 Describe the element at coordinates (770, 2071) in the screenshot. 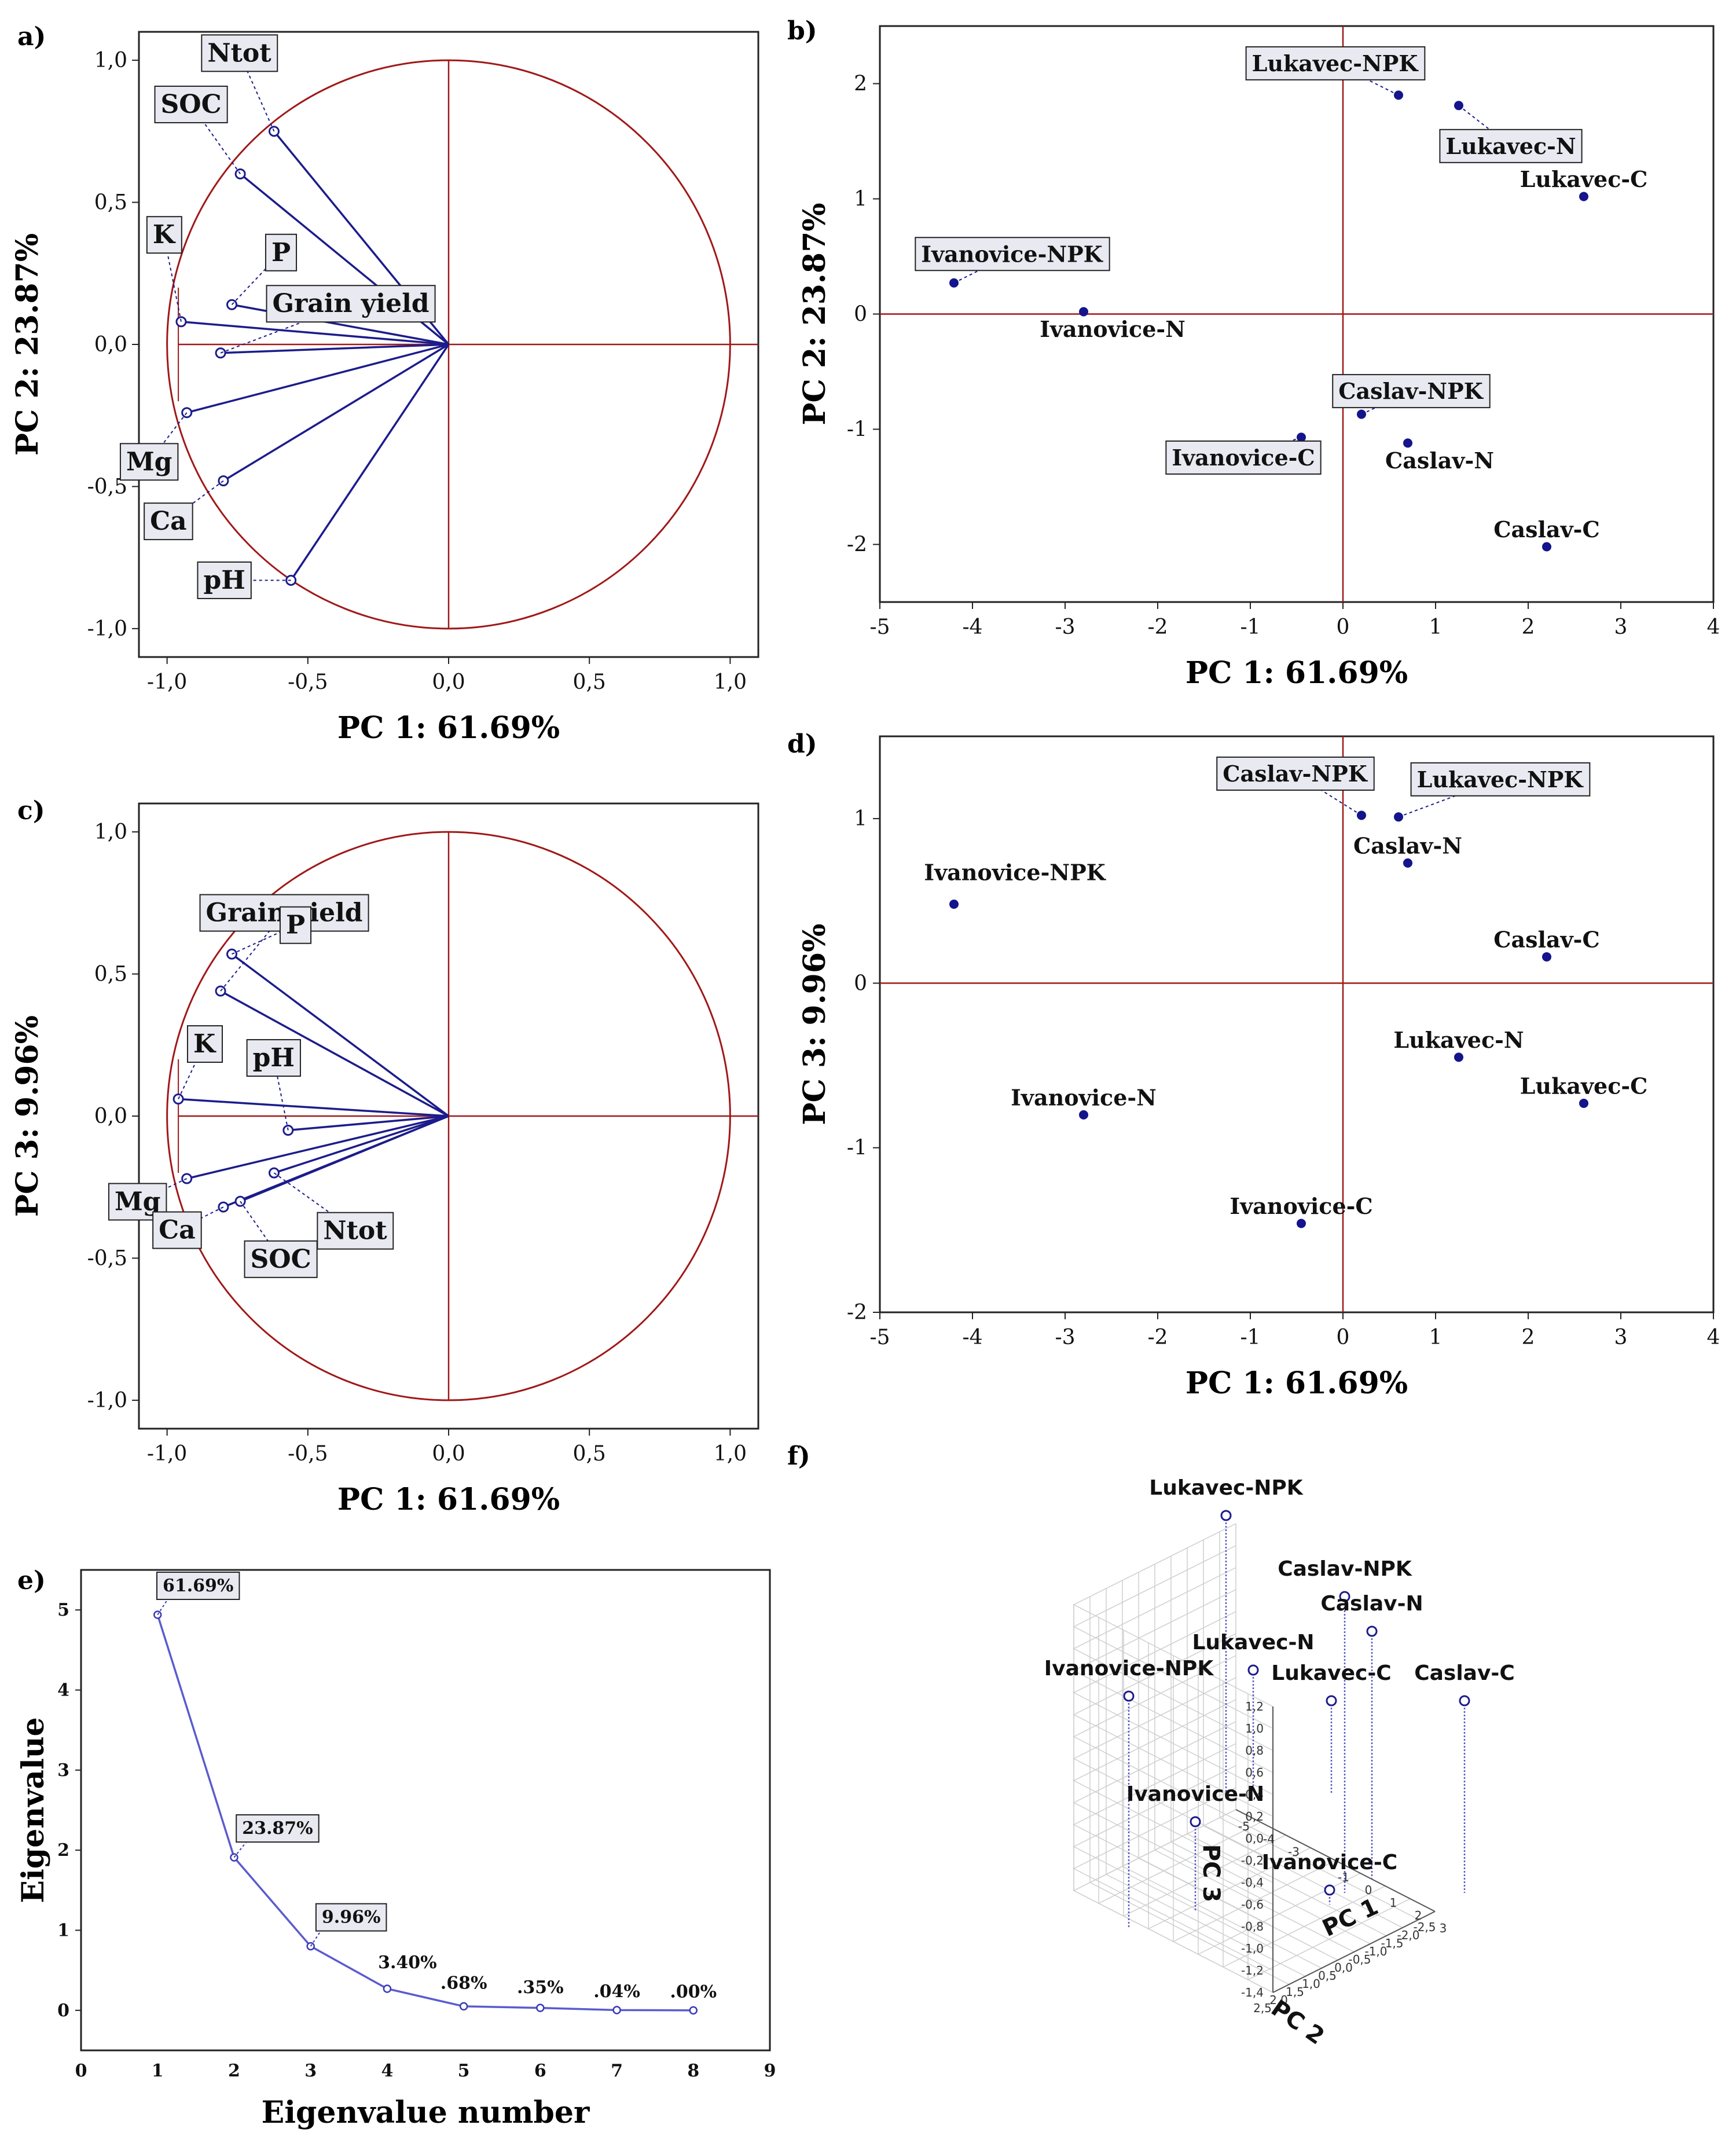

I see `x-tick-label: 9` at that location.